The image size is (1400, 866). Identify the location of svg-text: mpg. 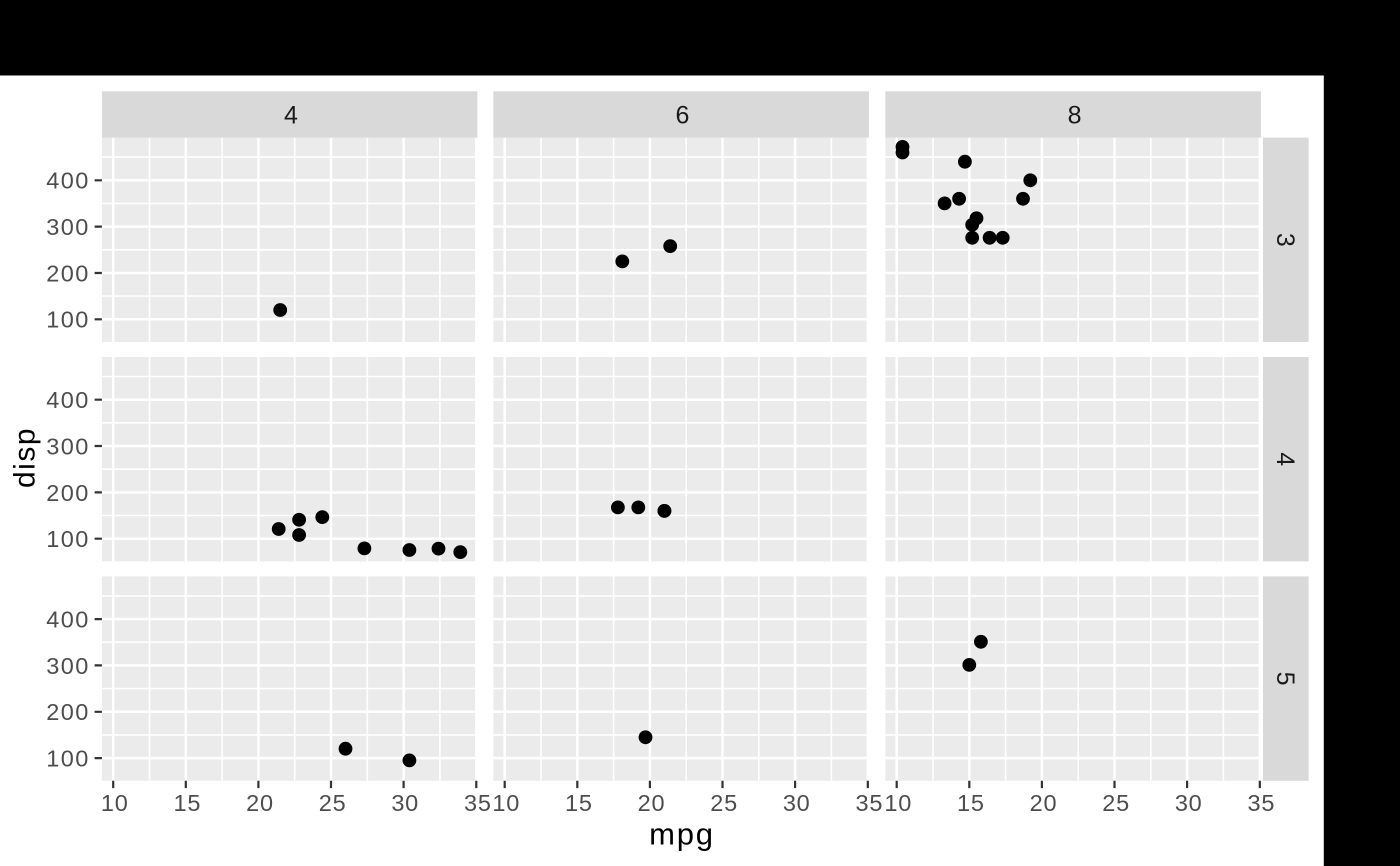
(682, 834).